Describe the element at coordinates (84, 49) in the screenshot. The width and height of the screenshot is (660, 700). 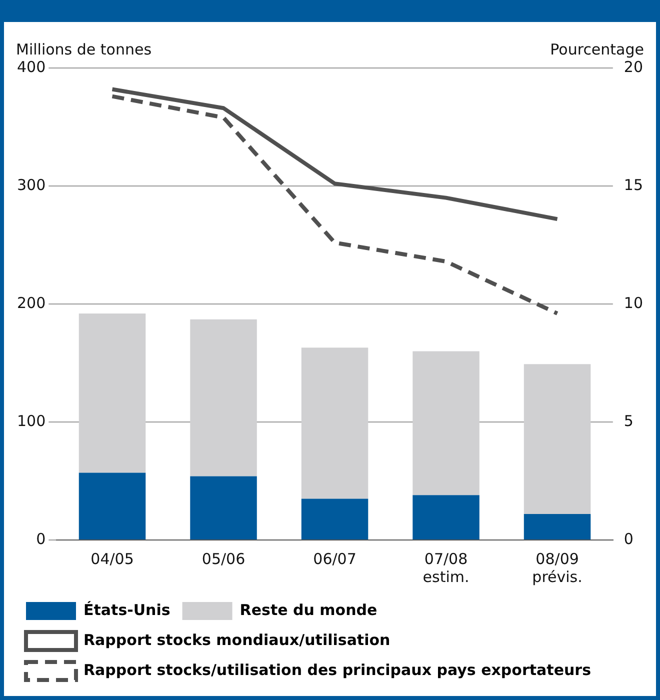
I see `y-axis-title: Millions de tonnes` at that location.